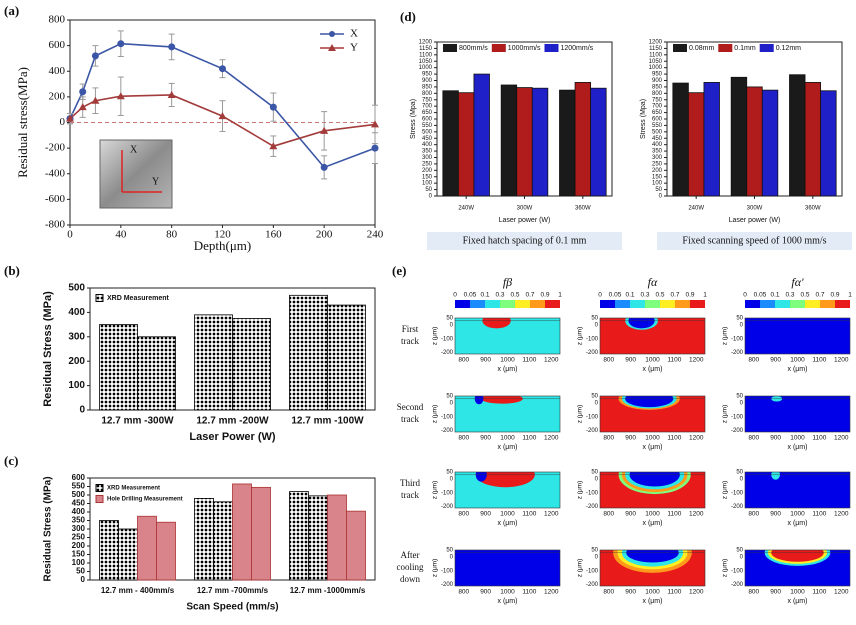  Describe the element at coordinates (657, 145) in the screenshot. I see `y-tick-label: 400` at that location.